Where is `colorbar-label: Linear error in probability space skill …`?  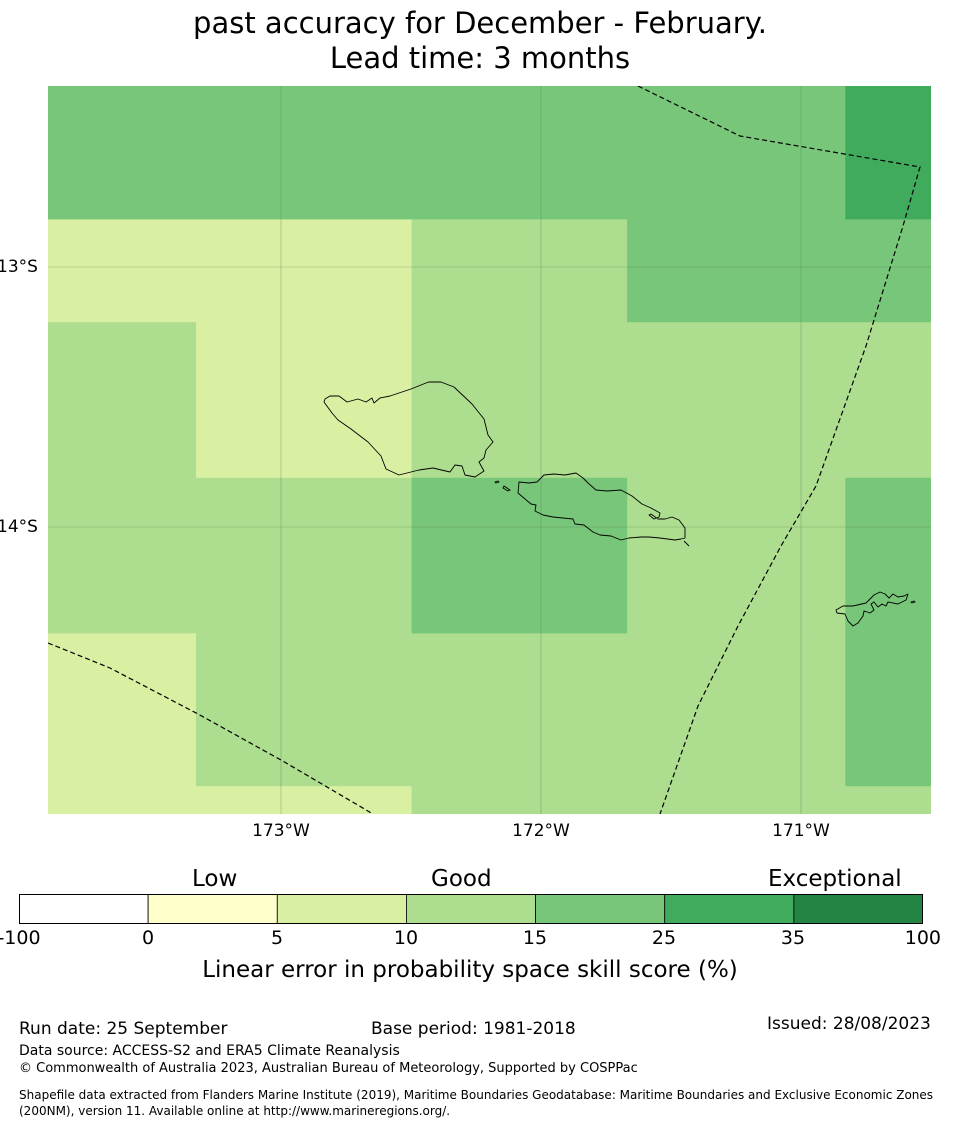 colorbar-label: Linear error in probability space skill … is located at coordinates (470, 970).